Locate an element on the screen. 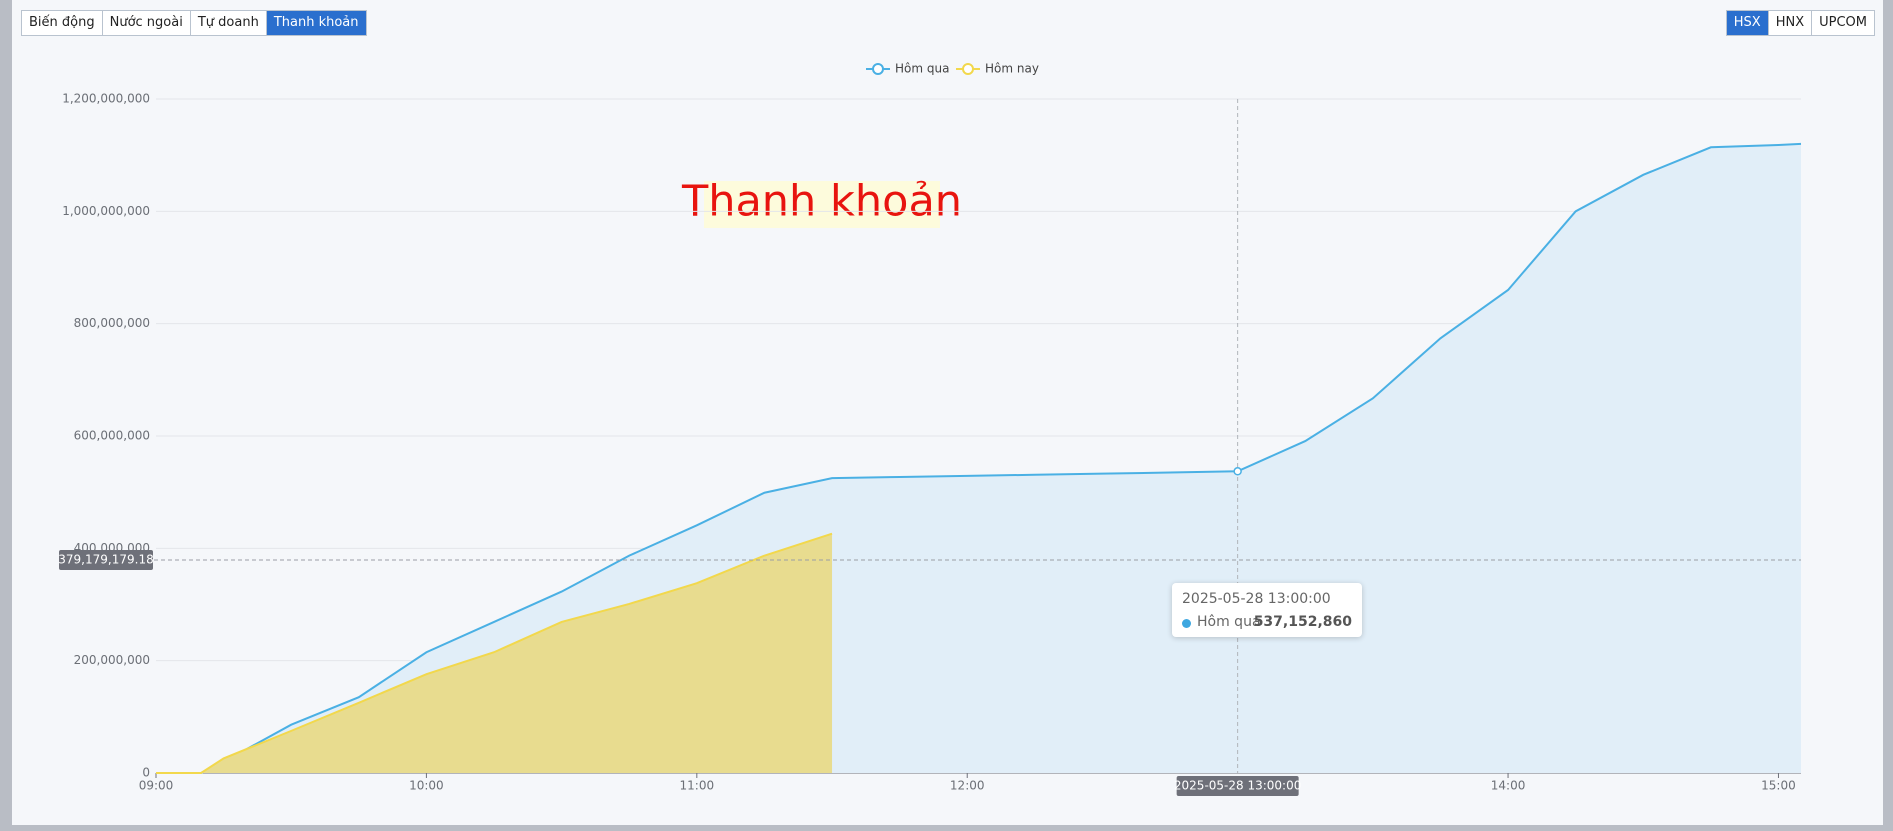 Image resolution: width=1893 pixels, height=831 pixels. x-tick-label: 15:00 is located at coordinates (1778, 786).